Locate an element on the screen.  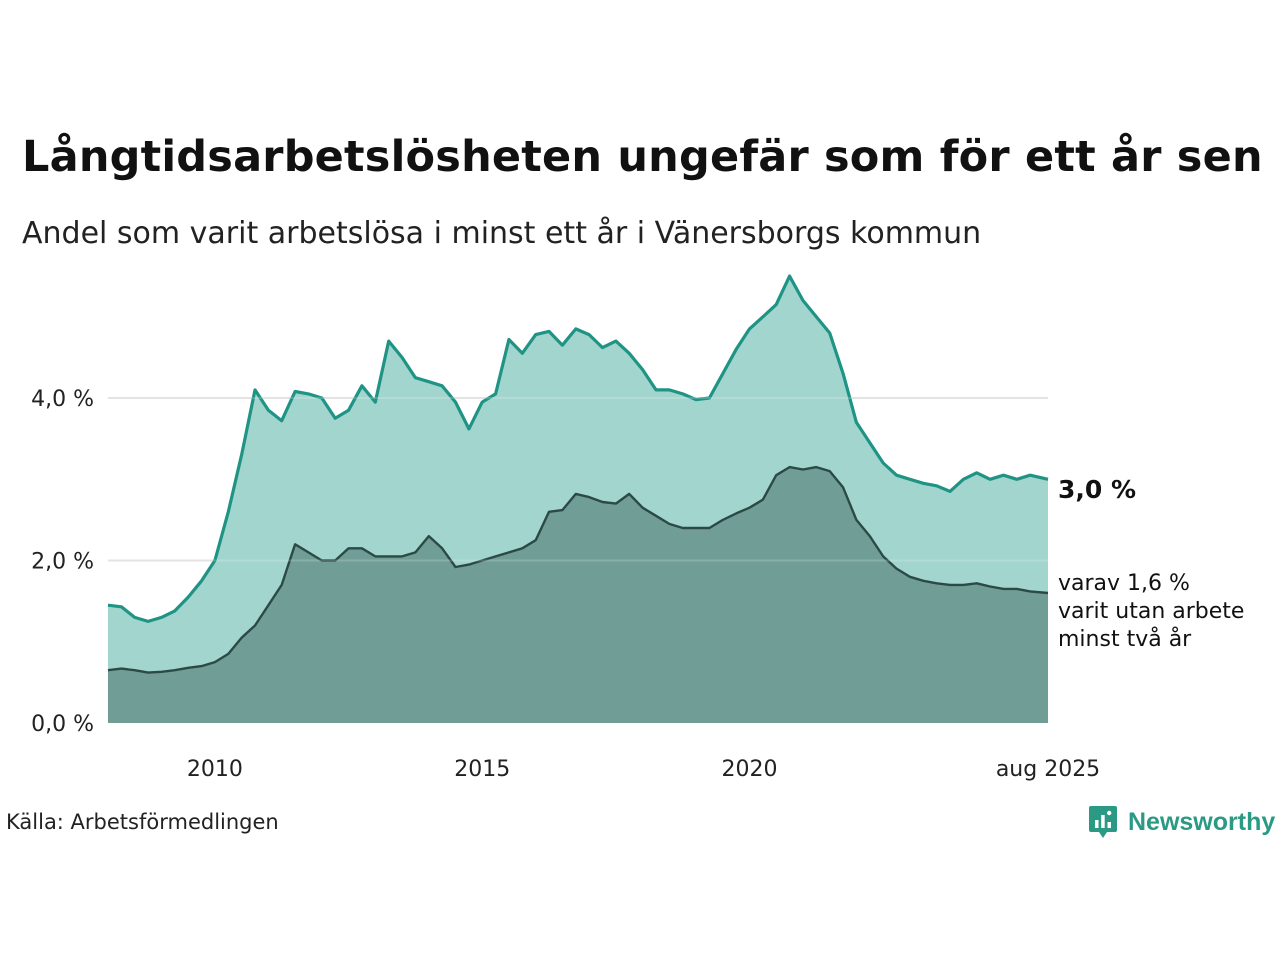
brand-name: Newsworthy is located at coordinates (1202, 821).